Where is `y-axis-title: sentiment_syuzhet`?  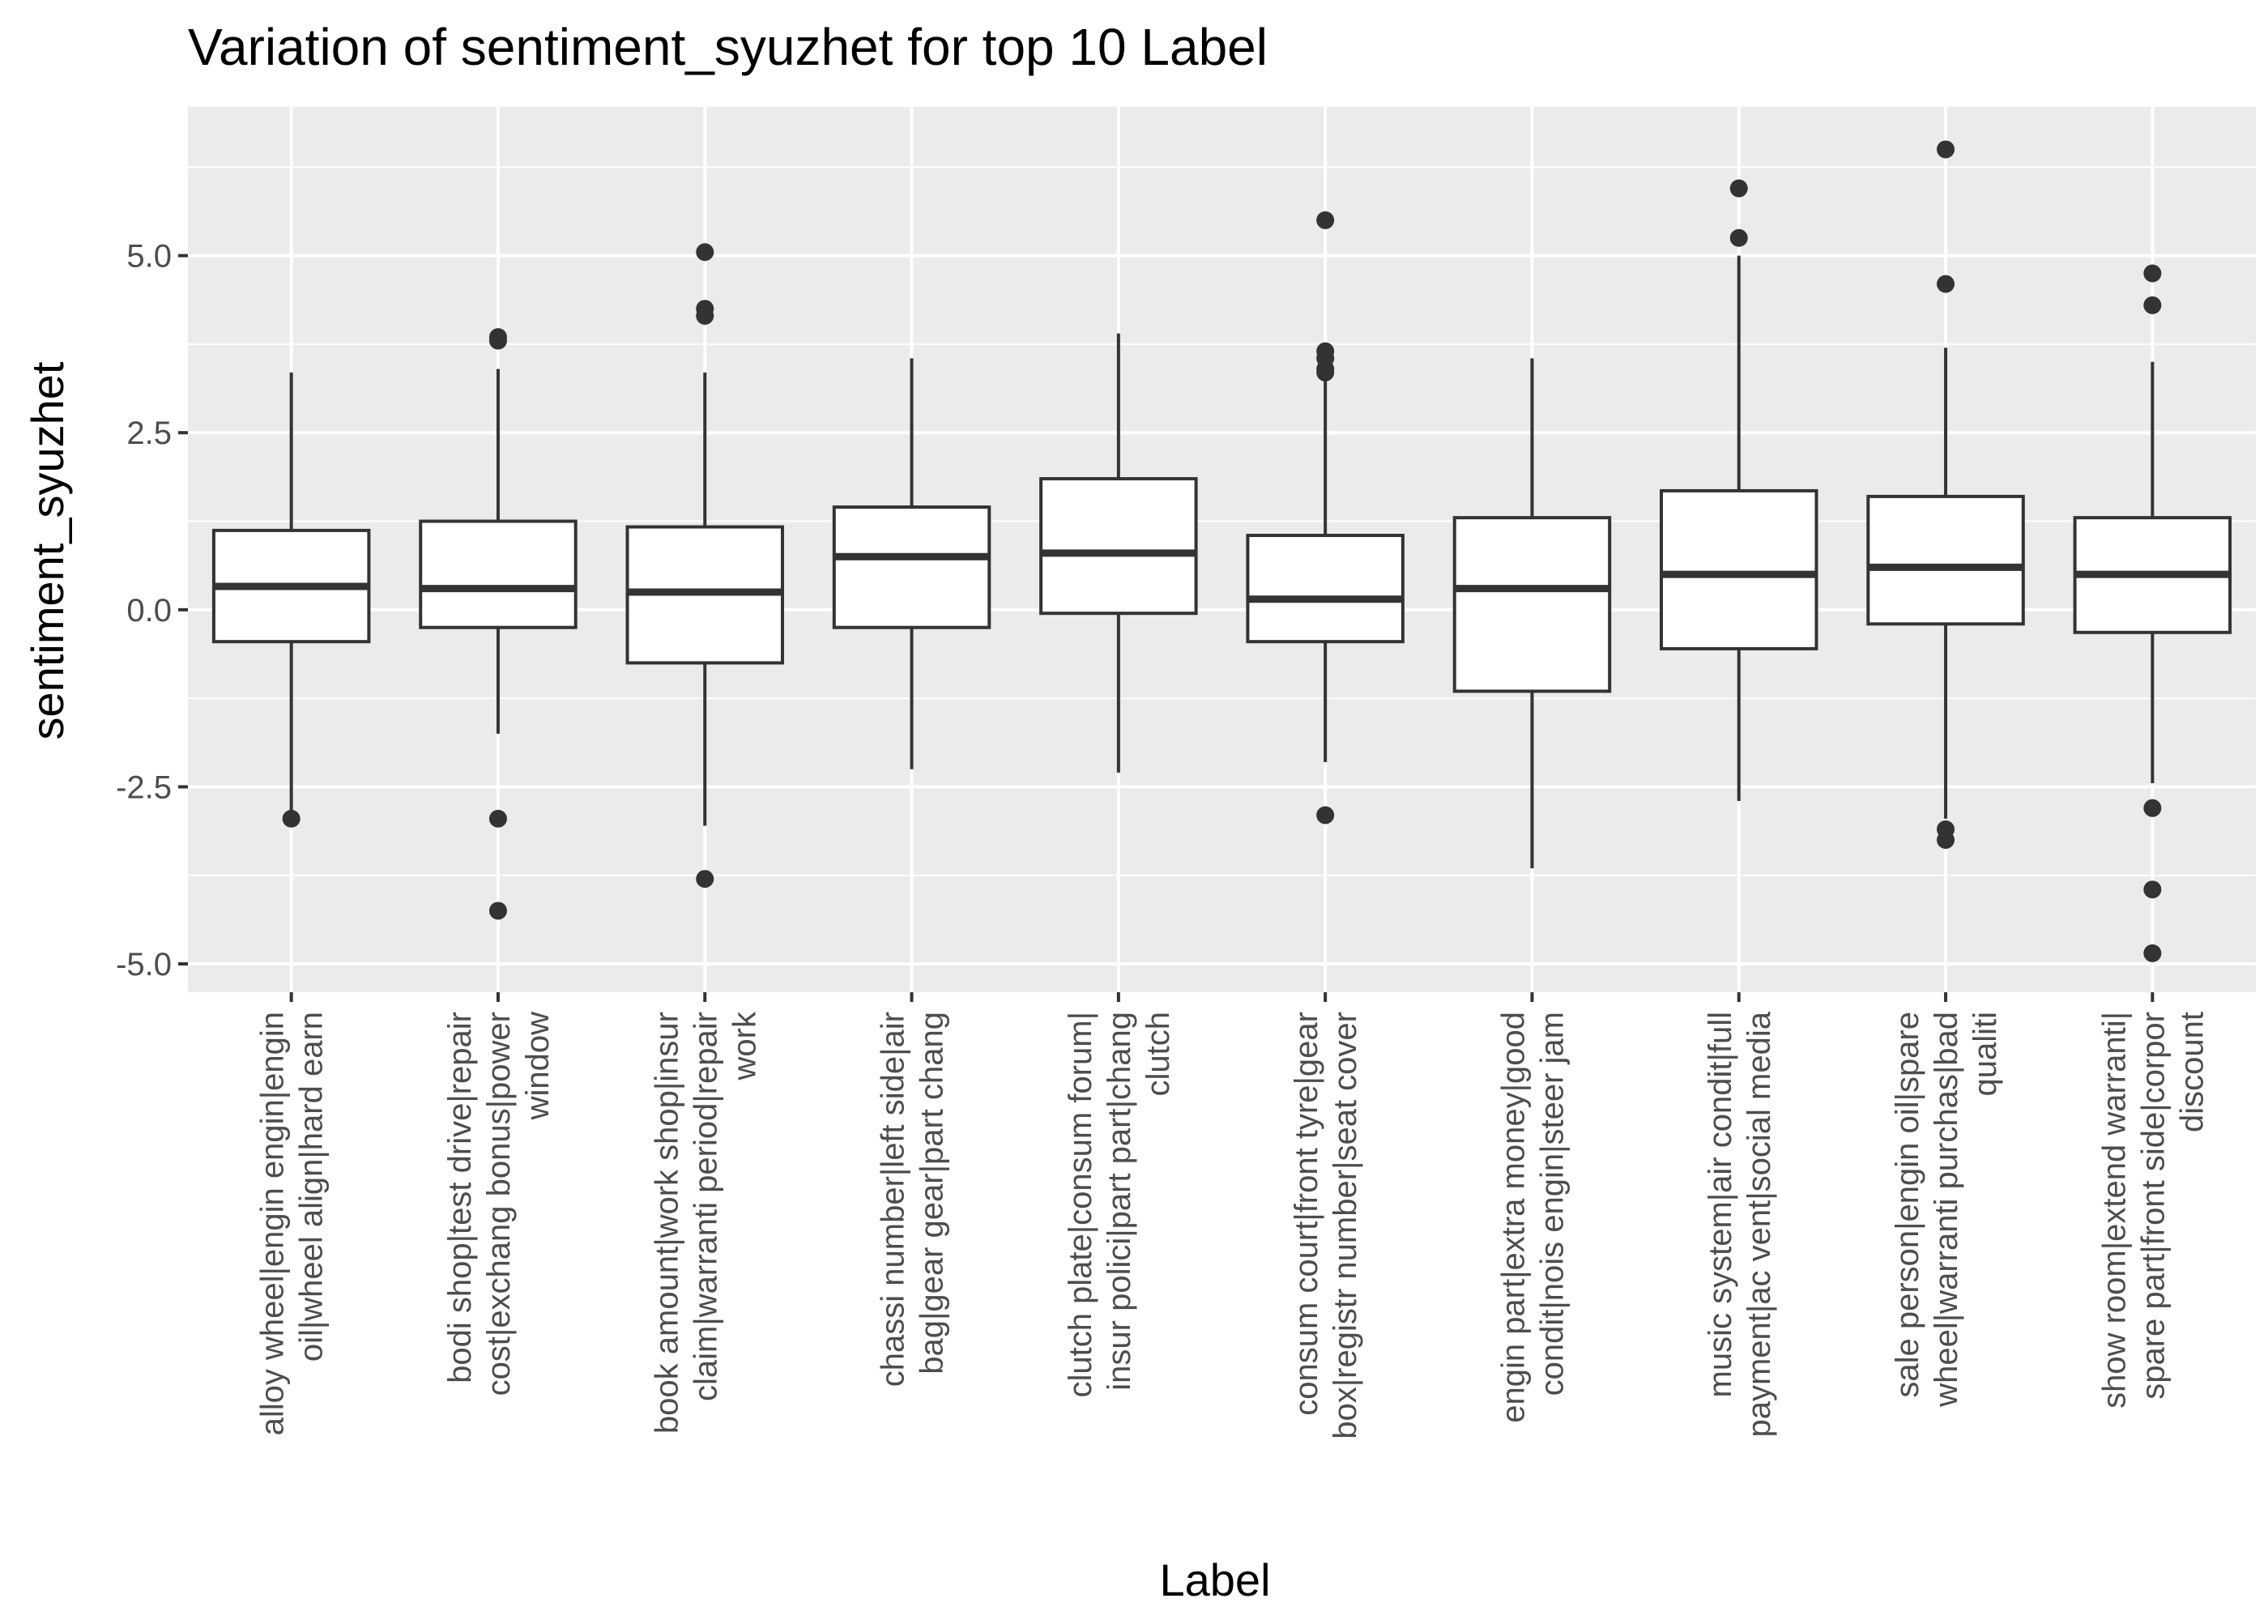
y-axis-title: sentiment_syuzhet is located at coordinates (47, 550).